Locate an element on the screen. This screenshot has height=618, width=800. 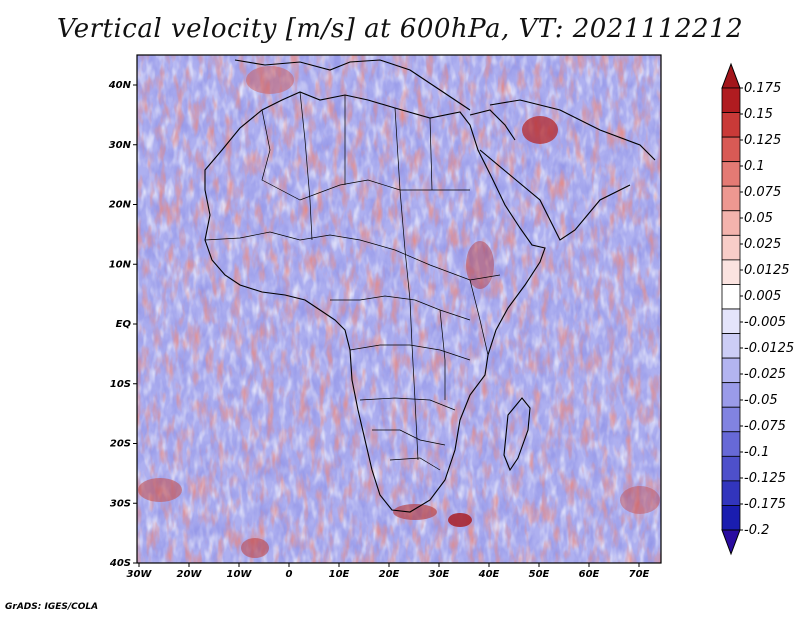
lon-label: 30E is located at coordinates (439, 574).